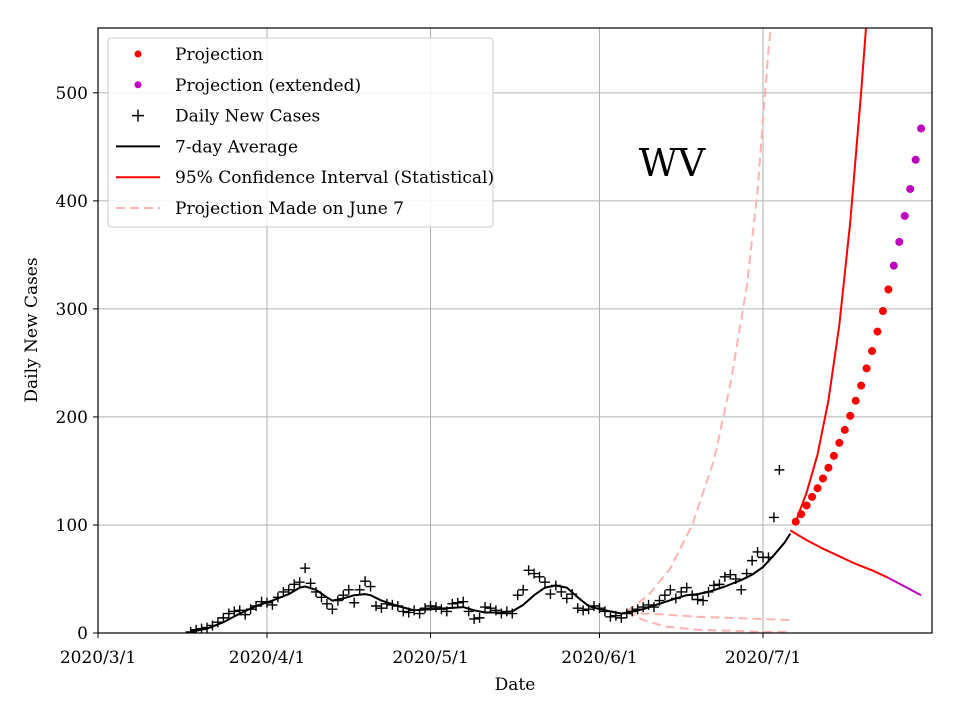  What do you see at coordinates (267, 658) in the screenshot?
I see `x-tick-label: 2020/4/1` at bounding box center [267, 658].